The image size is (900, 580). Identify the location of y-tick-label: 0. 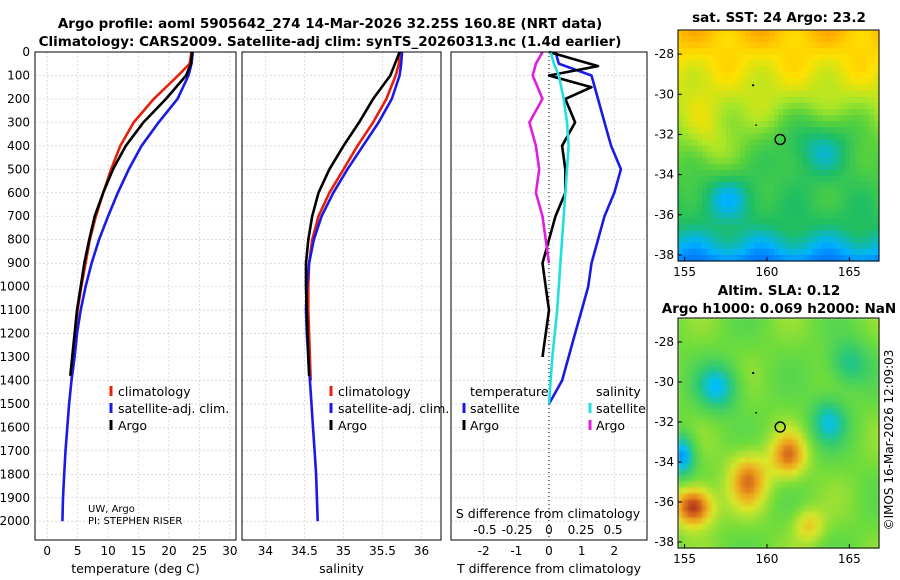
(26, 52).